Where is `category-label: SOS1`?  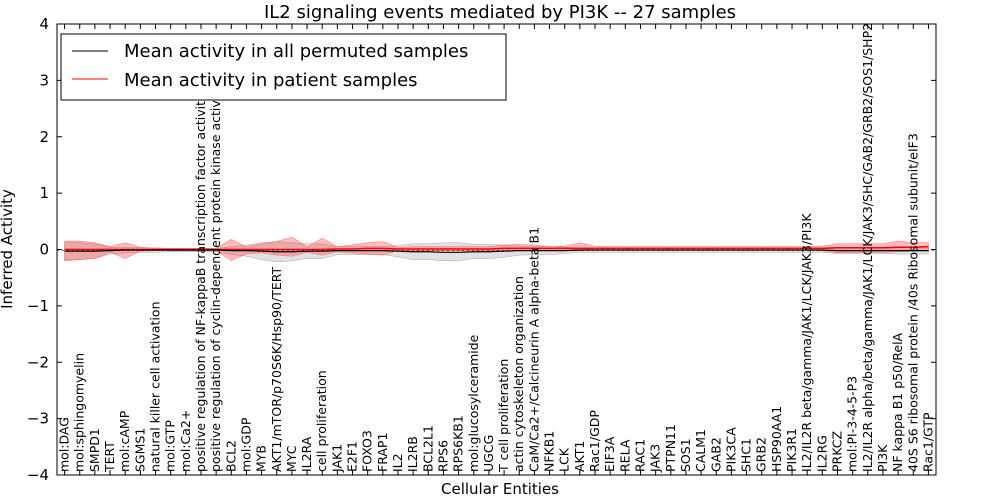
category-label: SOS1 is located at coordinates (685, 455).